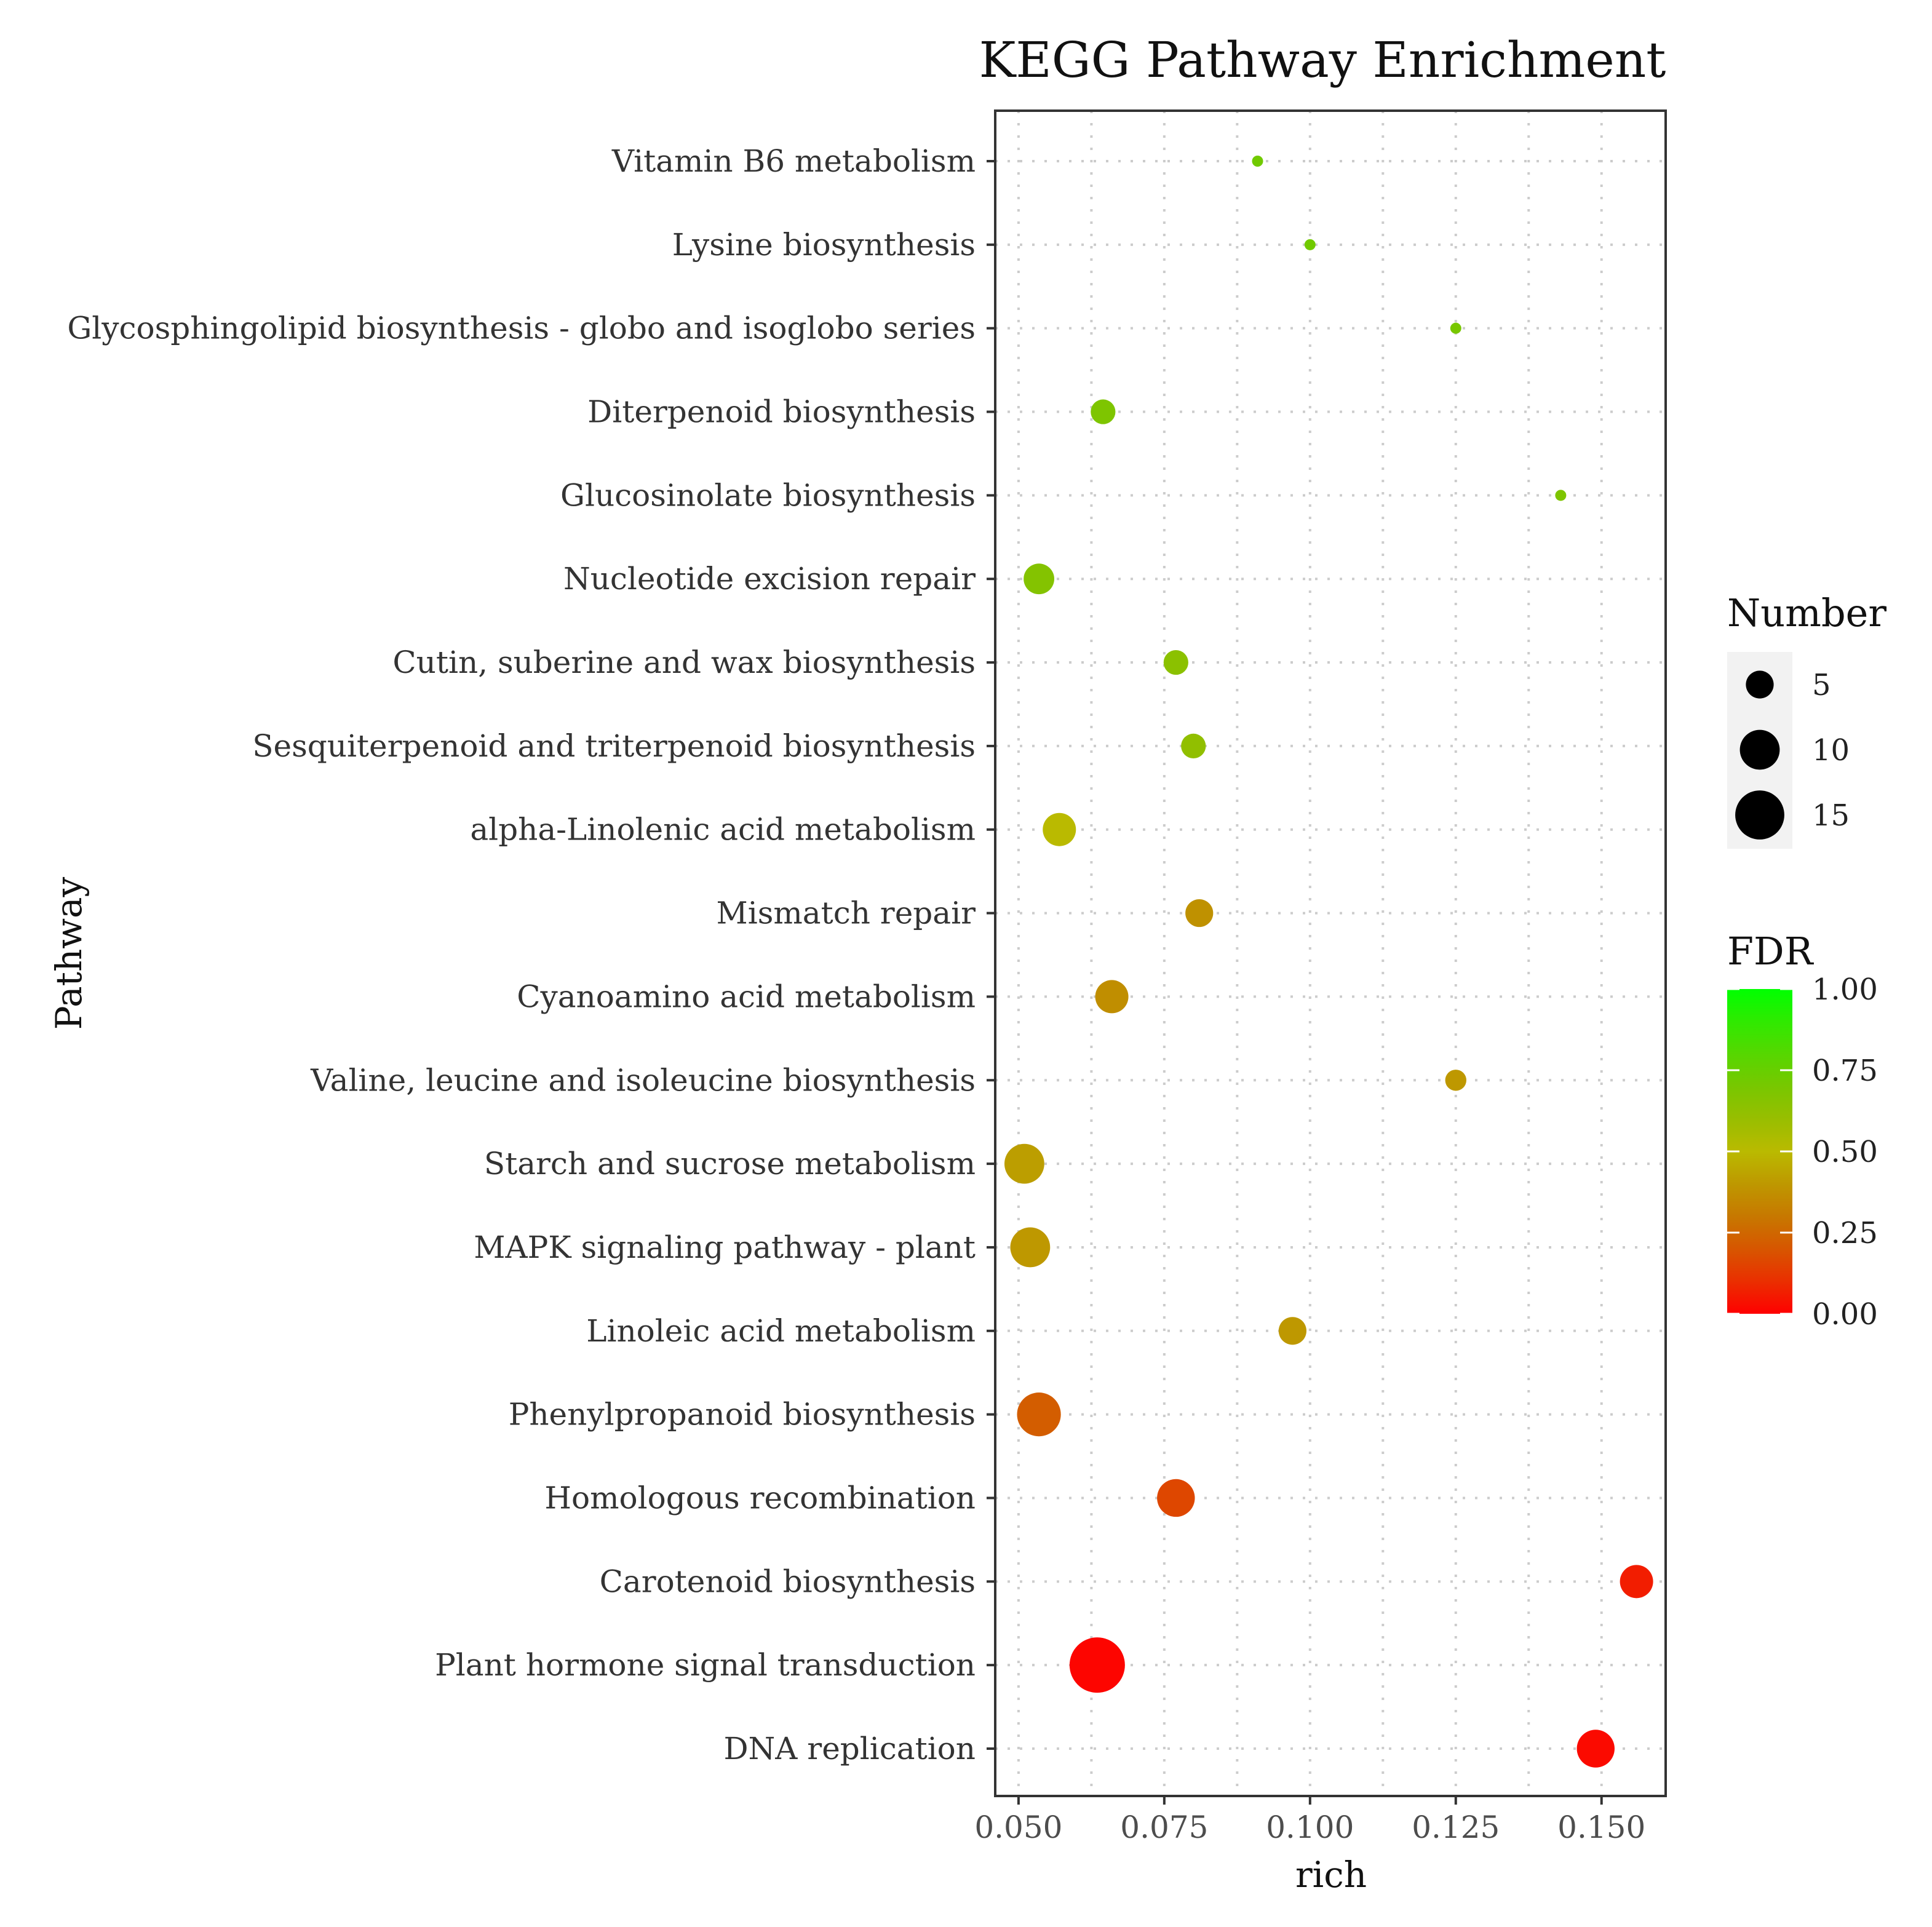 The image size is (1932, 1927). Describe the element at coordinates (705, 1665) in the screenshot. I see `y-tick-label: Plant hormone signal transduction` at that location.